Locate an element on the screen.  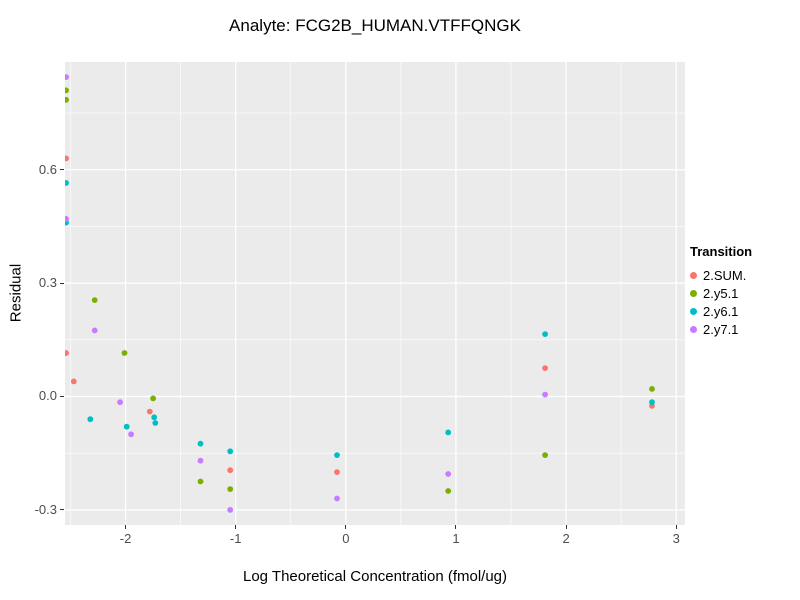
x-tick-label: 1 is located at coordinates (456, 538).